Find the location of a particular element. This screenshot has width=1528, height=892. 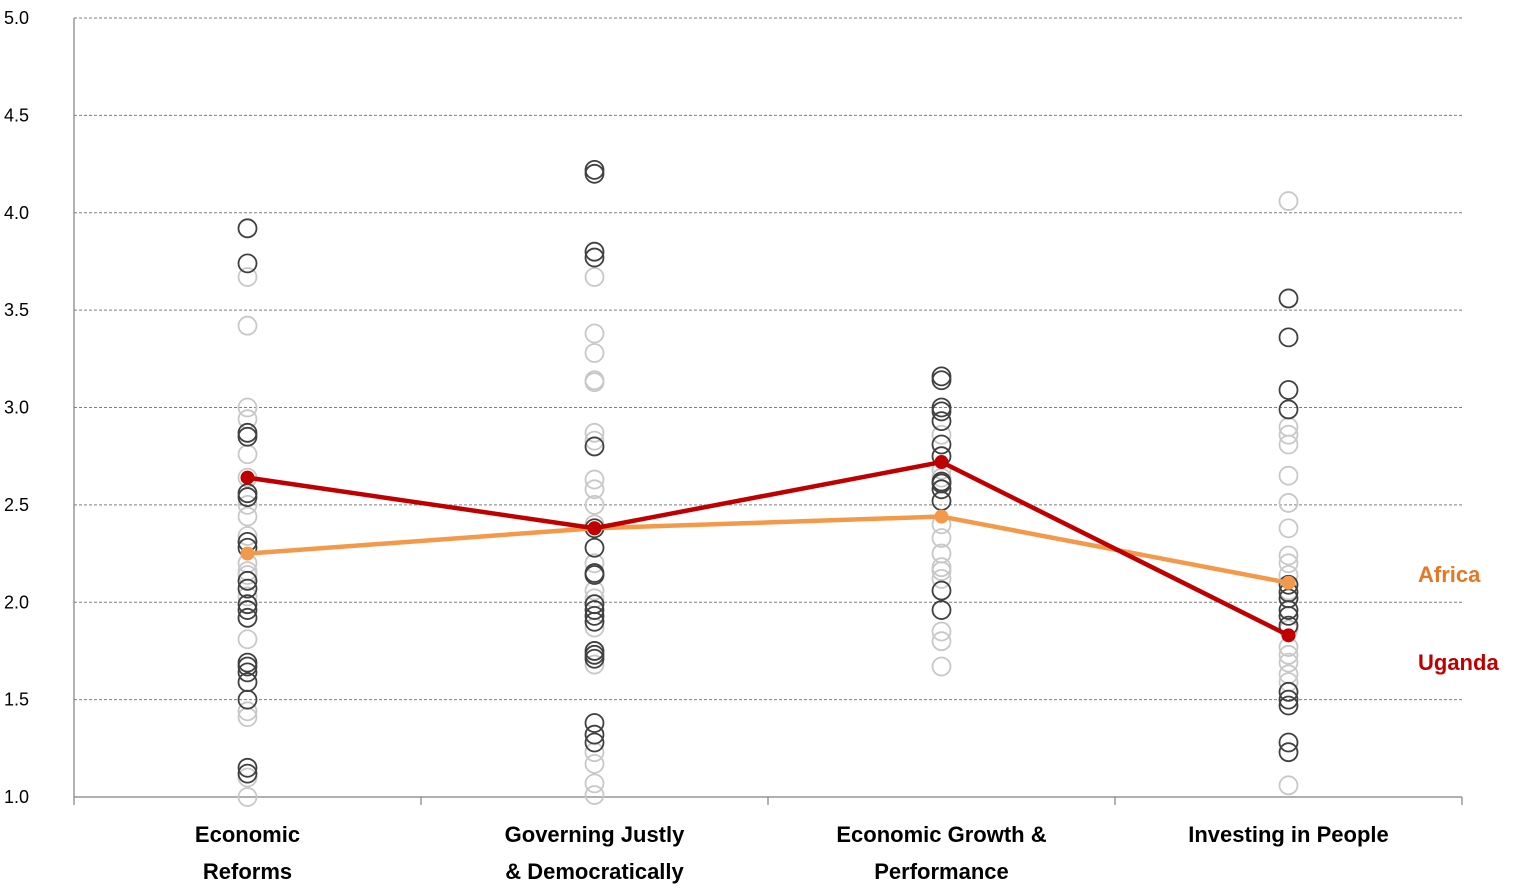

y-tick-label: 4.5 is located at coordinates (16, 115).